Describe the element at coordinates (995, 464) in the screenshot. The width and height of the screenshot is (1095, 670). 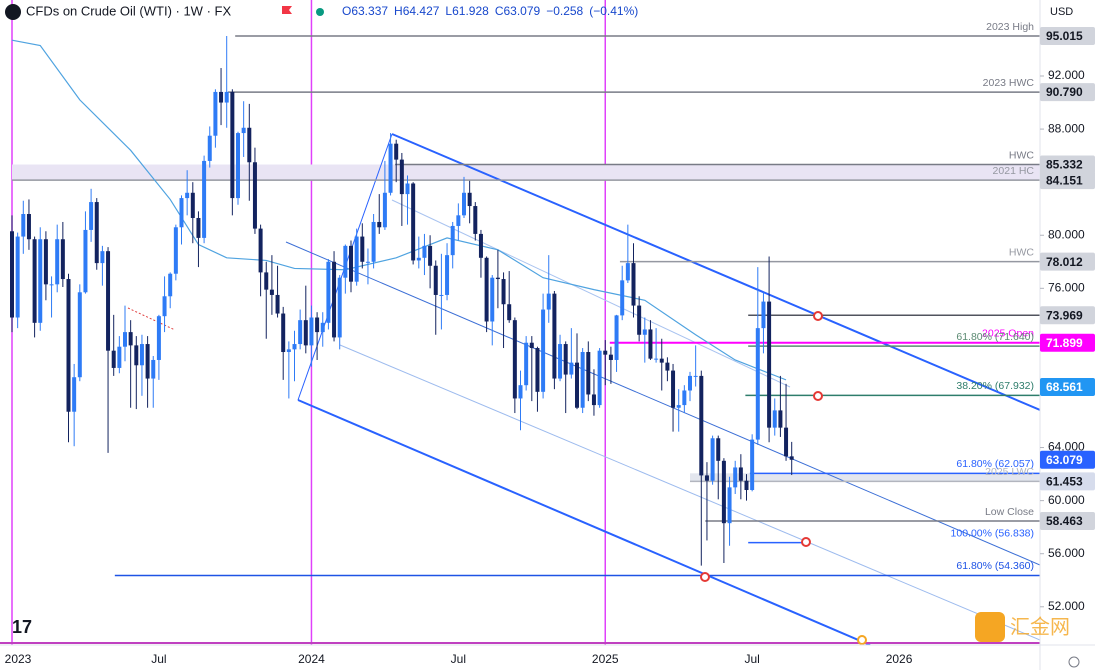
I see `level-label: 61.80% (62.057)` at that location.